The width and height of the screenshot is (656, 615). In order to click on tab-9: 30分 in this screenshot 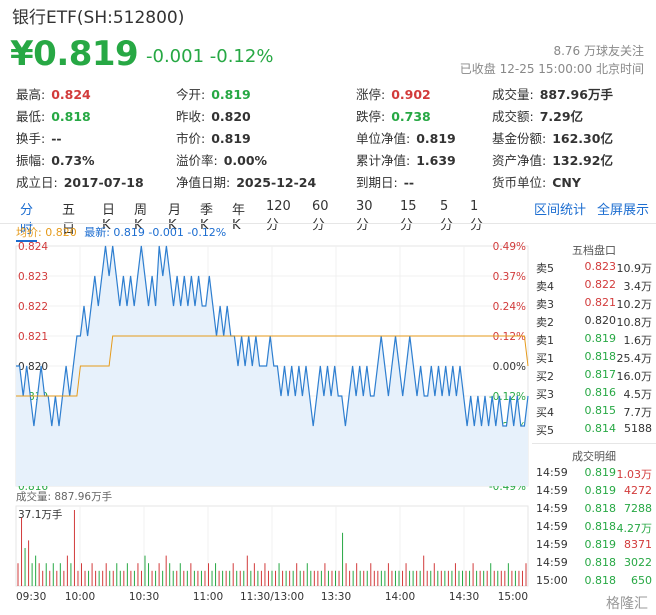, I will do `click(364, 216)`.